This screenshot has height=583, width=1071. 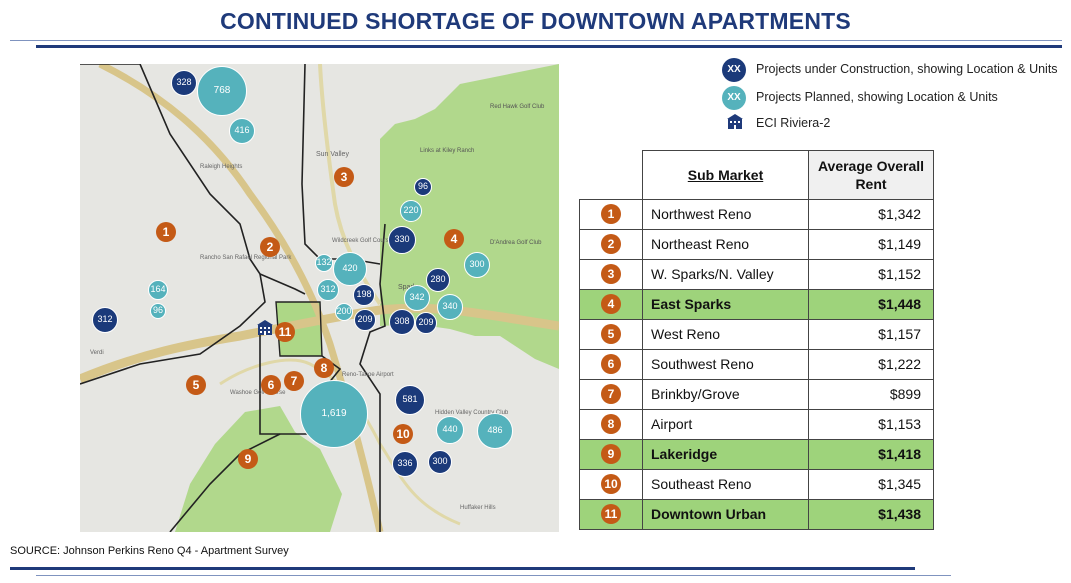 I want to click on submarket-badge: 11, so click(x=611, y=514).